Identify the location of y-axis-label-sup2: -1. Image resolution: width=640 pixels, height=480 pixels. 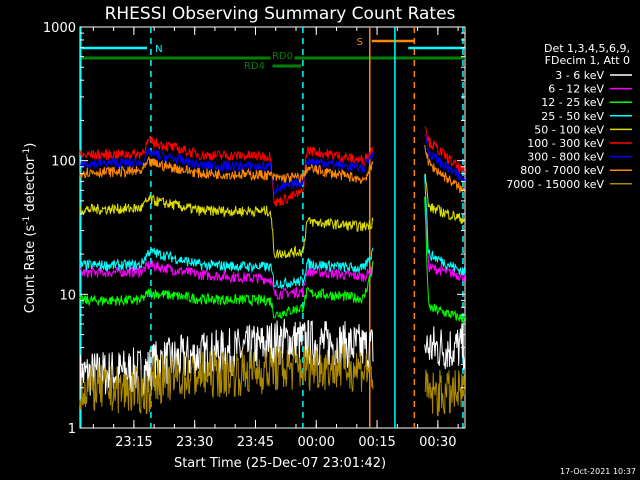
(27, 152).